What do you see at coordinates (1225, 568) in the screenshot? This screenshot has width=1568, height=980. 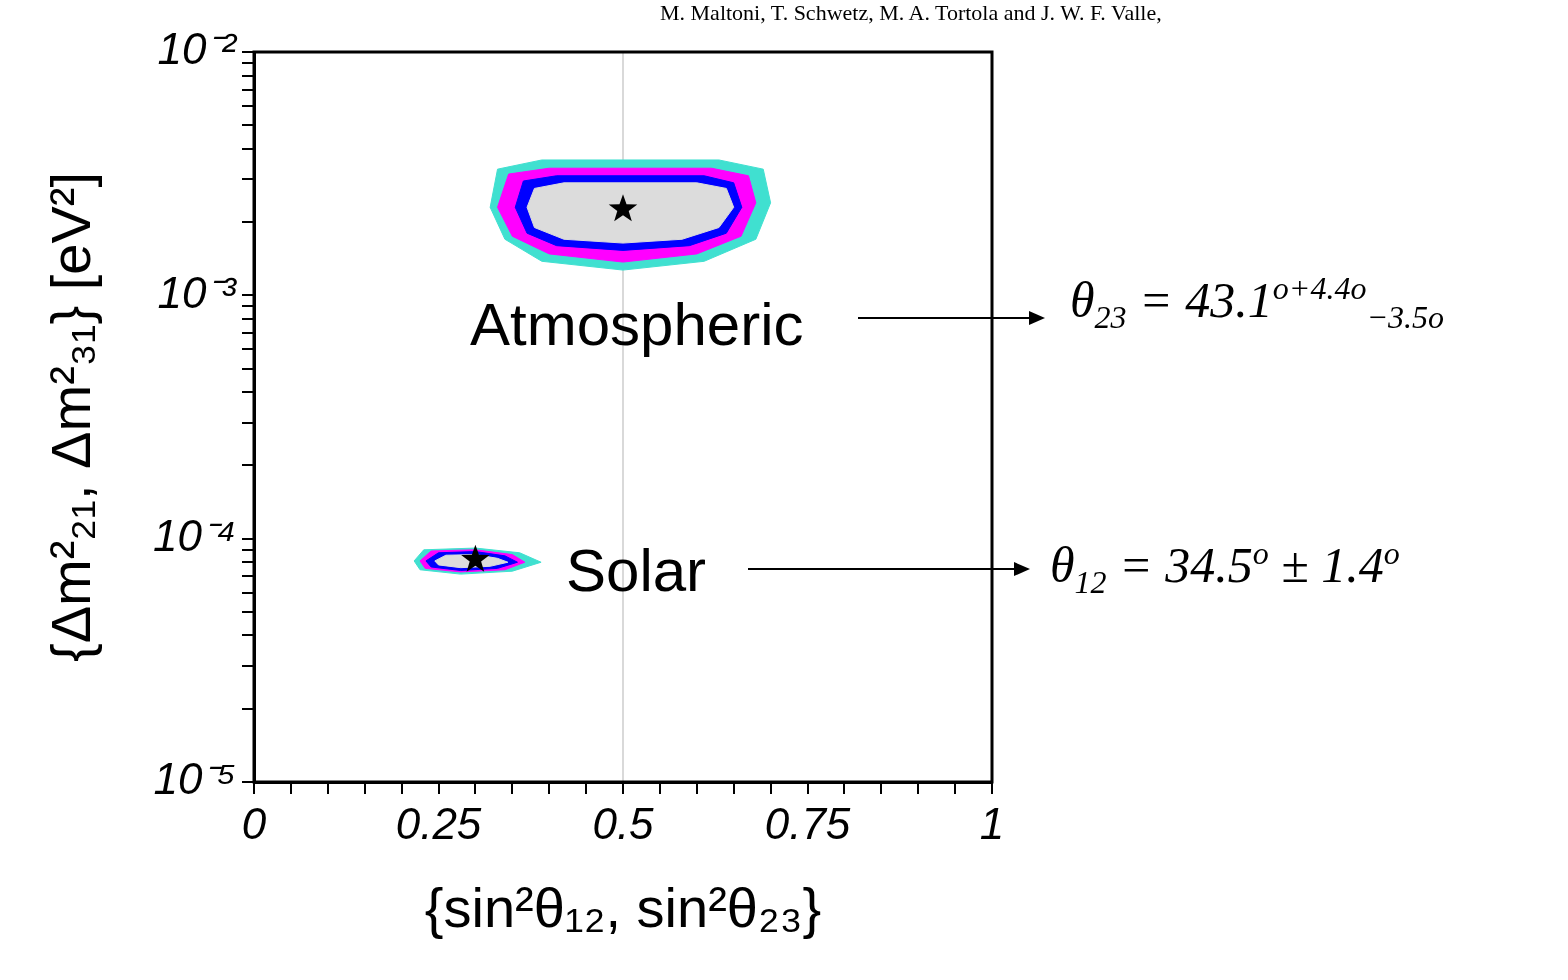 I see `text: θ$_{12}$ = 34.5$^{o}$ ± 1.4$^{o}$` at bounding box center [1225, 568].